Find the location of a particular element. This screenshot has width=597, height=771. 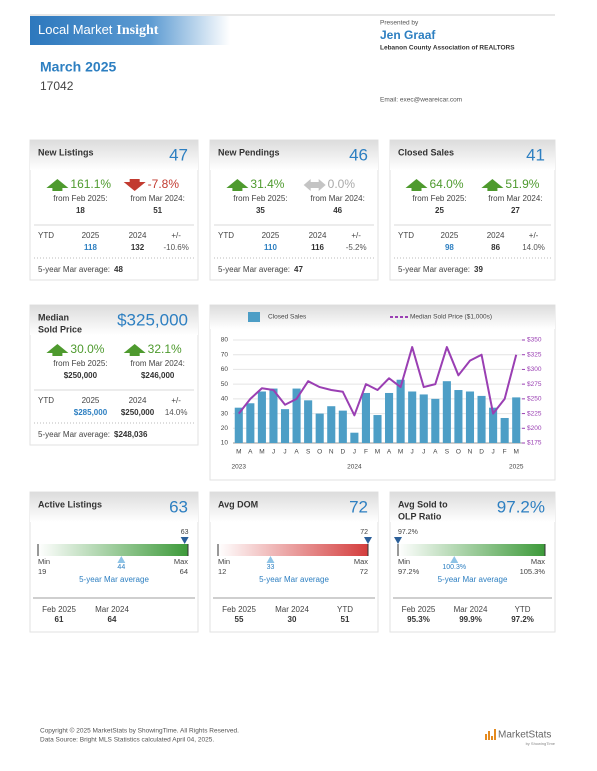

ytd-value: 98 is located at coordinates (449, 247).